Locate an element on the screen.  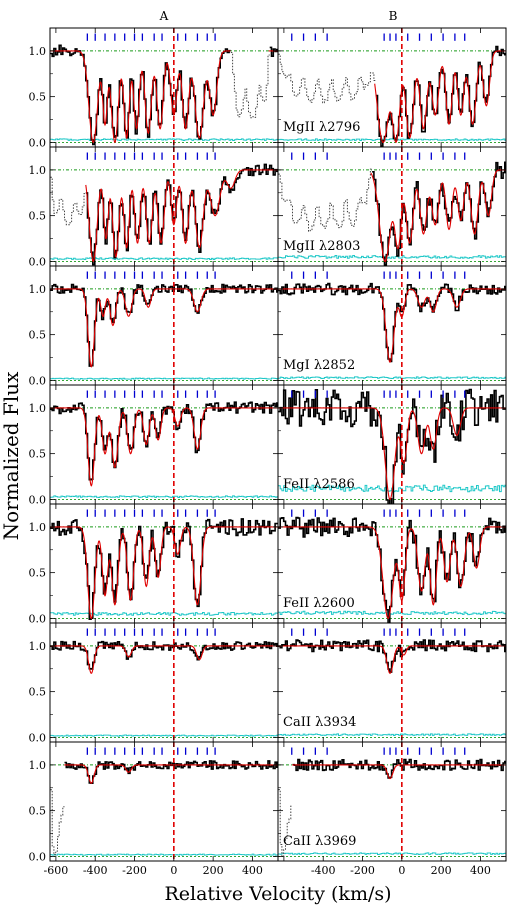
panel-b-row-5: FeII λ2600 is located at coordinates (392, 563).